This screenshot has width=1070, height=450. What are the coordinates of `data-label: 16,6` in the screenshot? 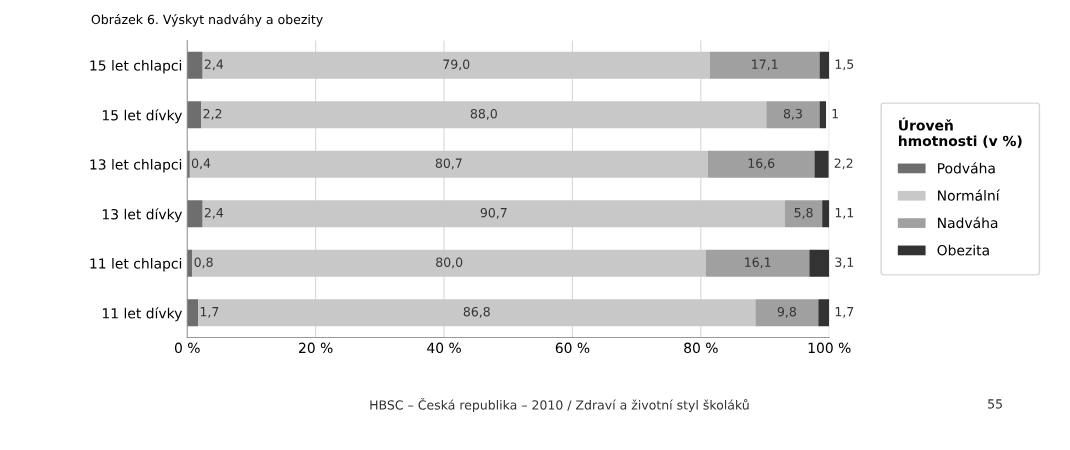 It's located at (761, 164).